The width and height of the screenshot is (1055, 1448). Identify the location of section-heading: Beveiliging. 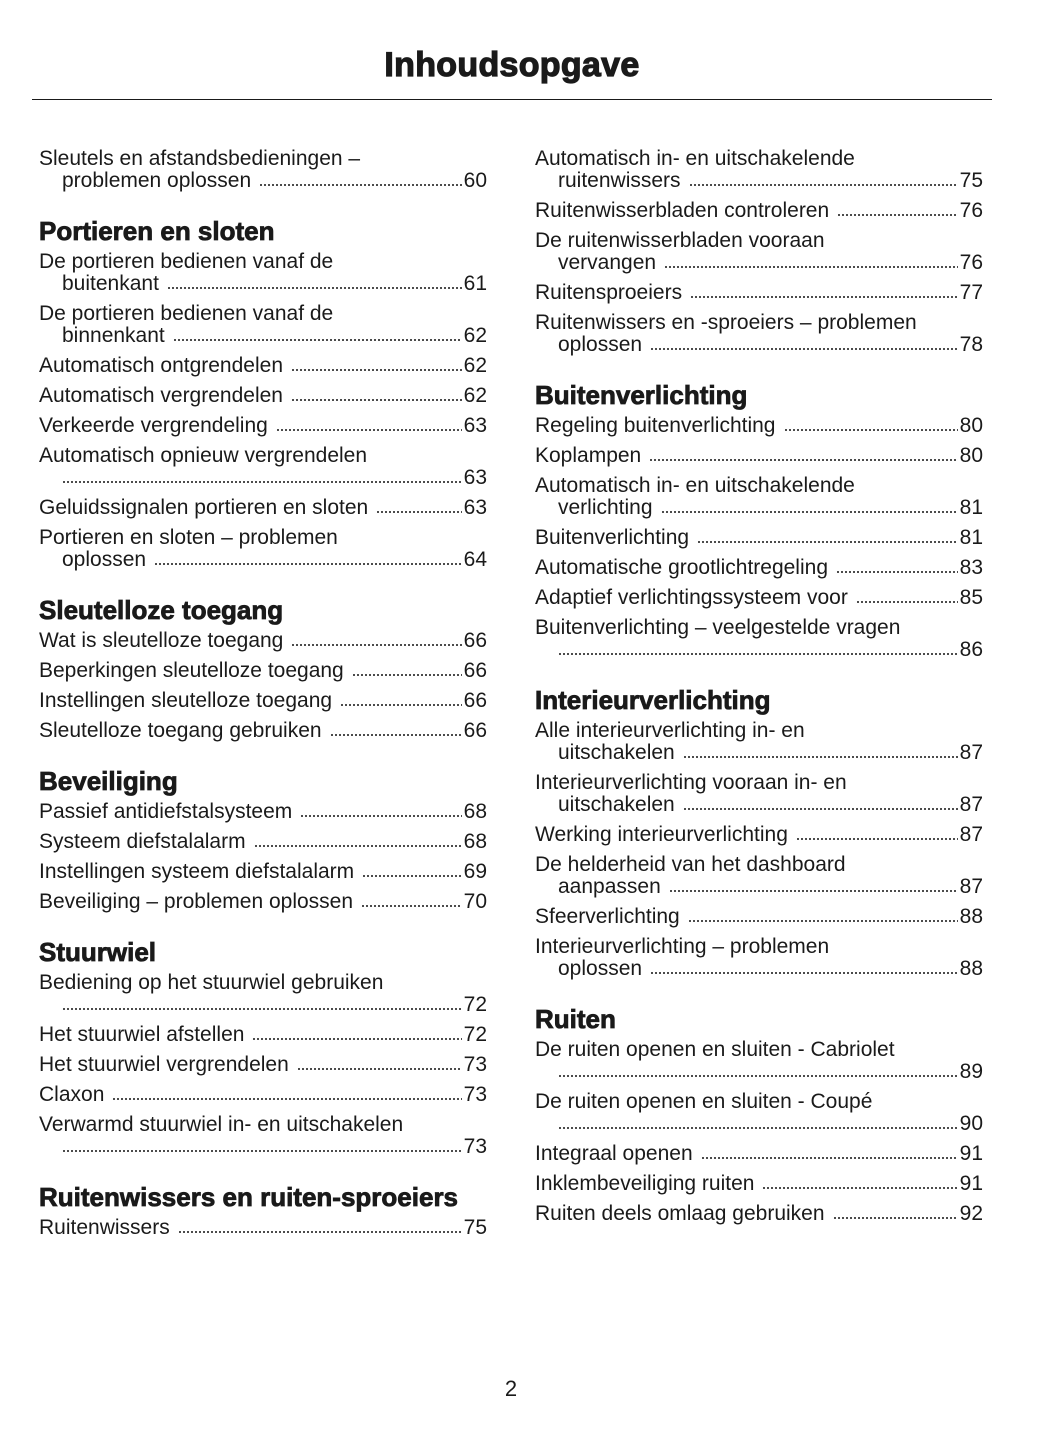
(109, 781).